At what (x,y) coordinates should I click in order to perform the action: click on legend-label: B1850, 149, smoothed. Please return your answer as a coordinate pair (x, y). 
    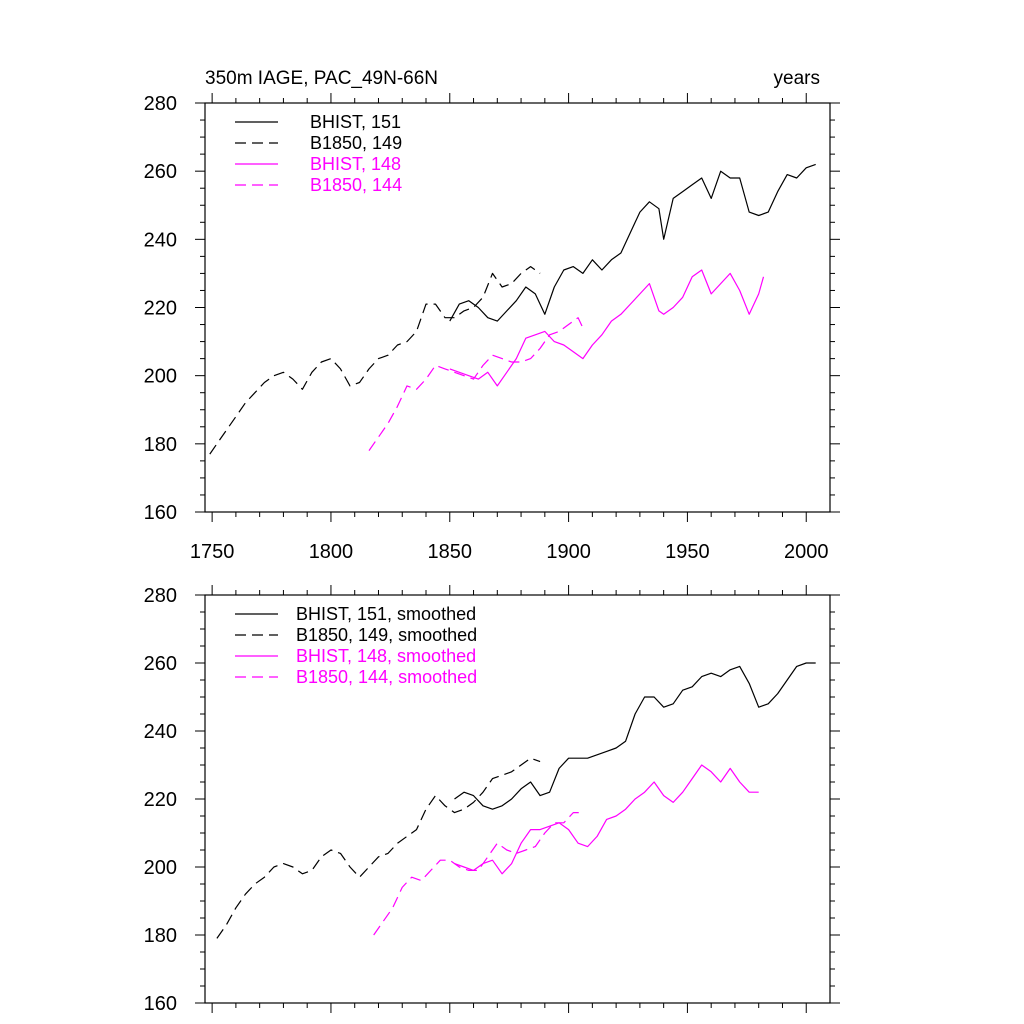
    Looking at the image, I should click on (386, 635).